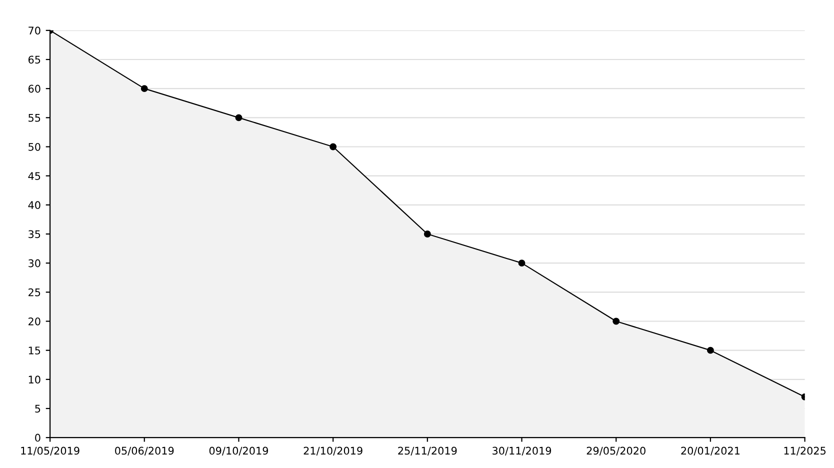 Image resolution: width=834 pixels, height=468 pixels. What do you see at coordinates (34, 321) in the screenshot?
I see `y-tick-label: 20` at bounding box center [34, 321].